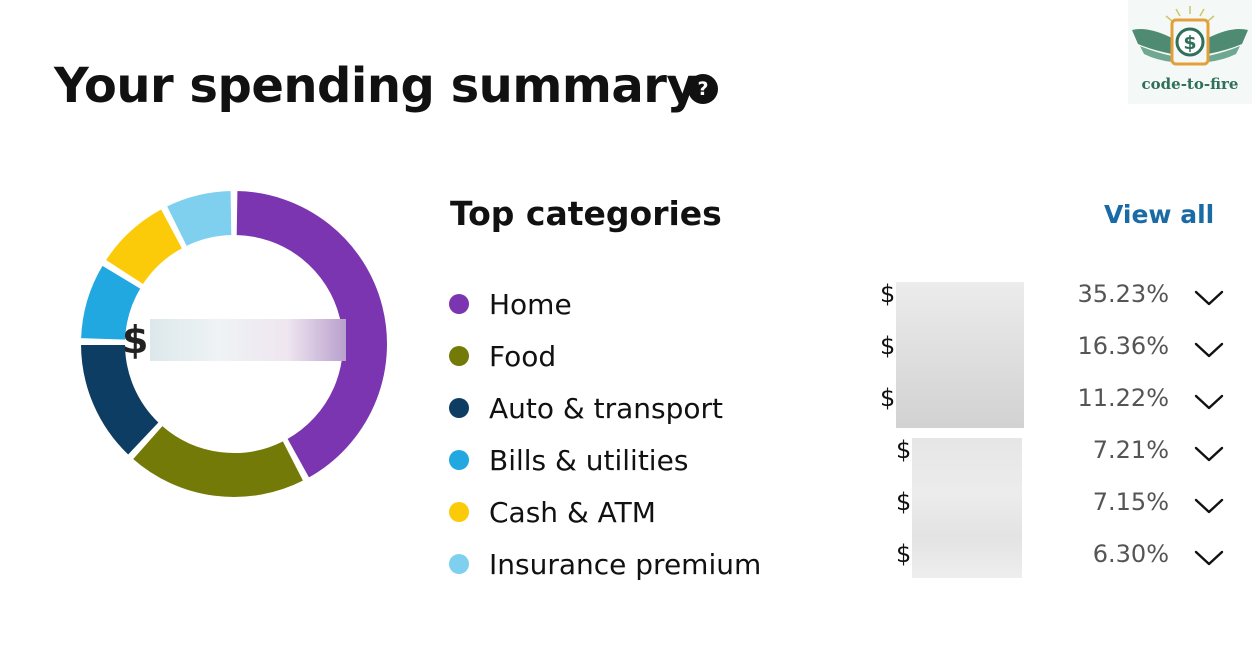 The width and height of the screenshot is (1255, 656). Describe the element at coordinates (248, 340) in the screenshot. I see `total-amount-redacted` at that location.